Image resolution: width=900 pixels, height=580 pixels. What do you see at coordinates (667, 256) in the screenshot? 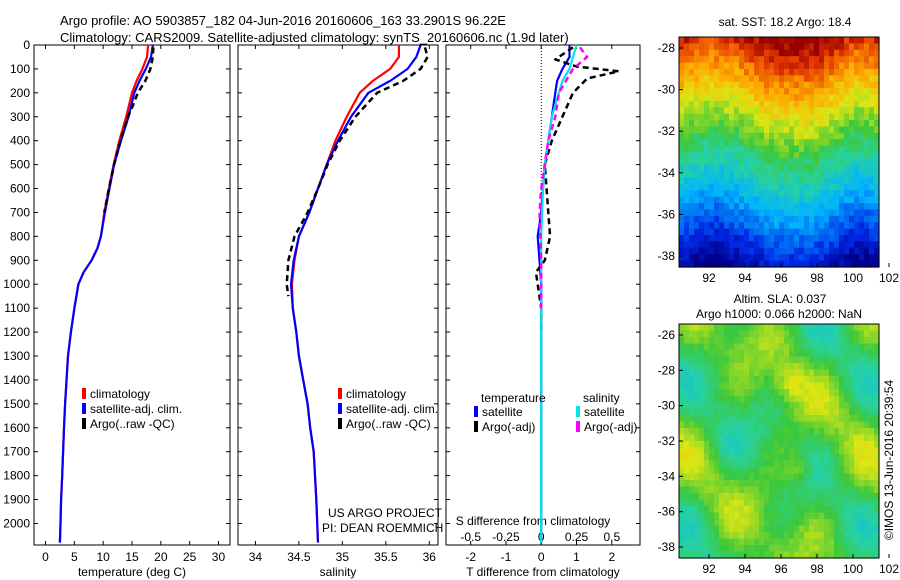
I see `sst-lat-label: -38` at bounding box center [667, 256].